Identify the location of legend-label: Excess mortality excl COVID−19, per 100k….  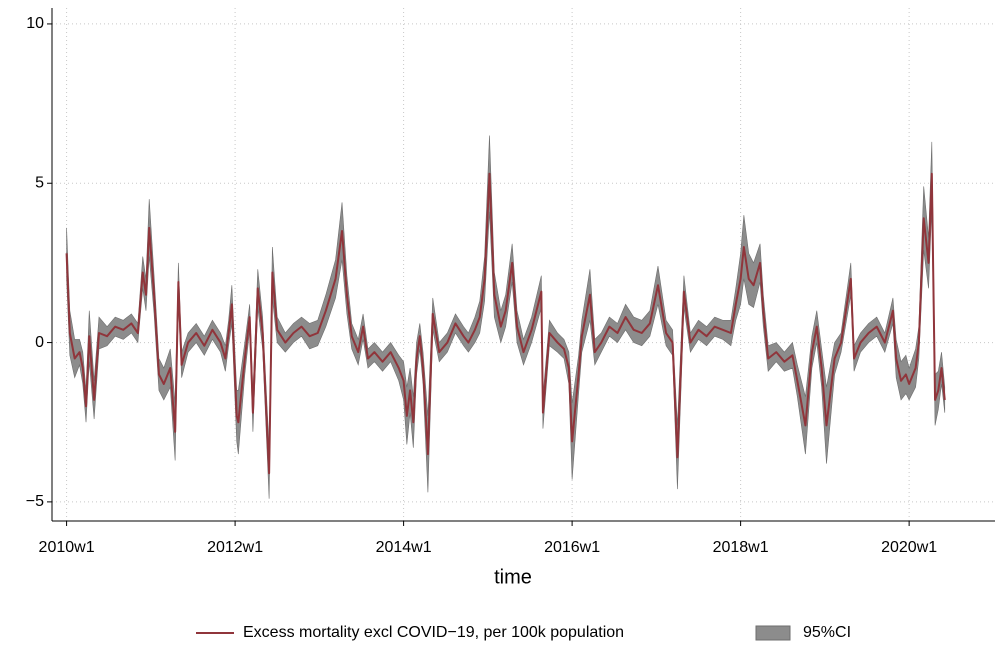
(433, 632).